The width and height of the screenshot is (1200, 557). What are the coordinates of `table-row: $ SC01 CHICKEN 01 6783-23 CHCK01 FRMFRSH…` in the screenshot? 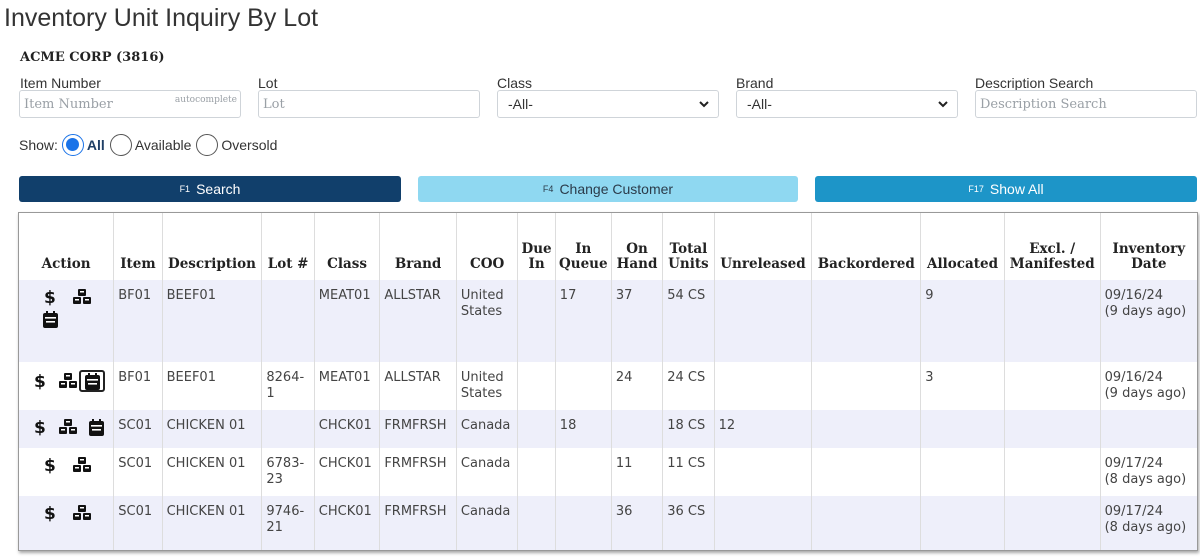 It's located at (608, 472).